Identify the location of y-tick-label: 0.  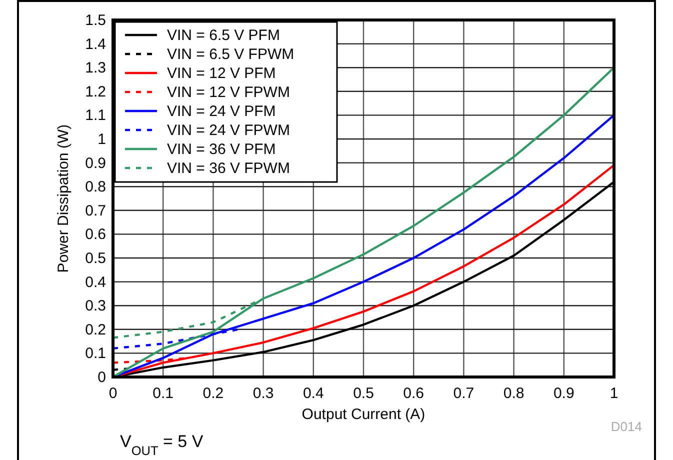
(102, 377).